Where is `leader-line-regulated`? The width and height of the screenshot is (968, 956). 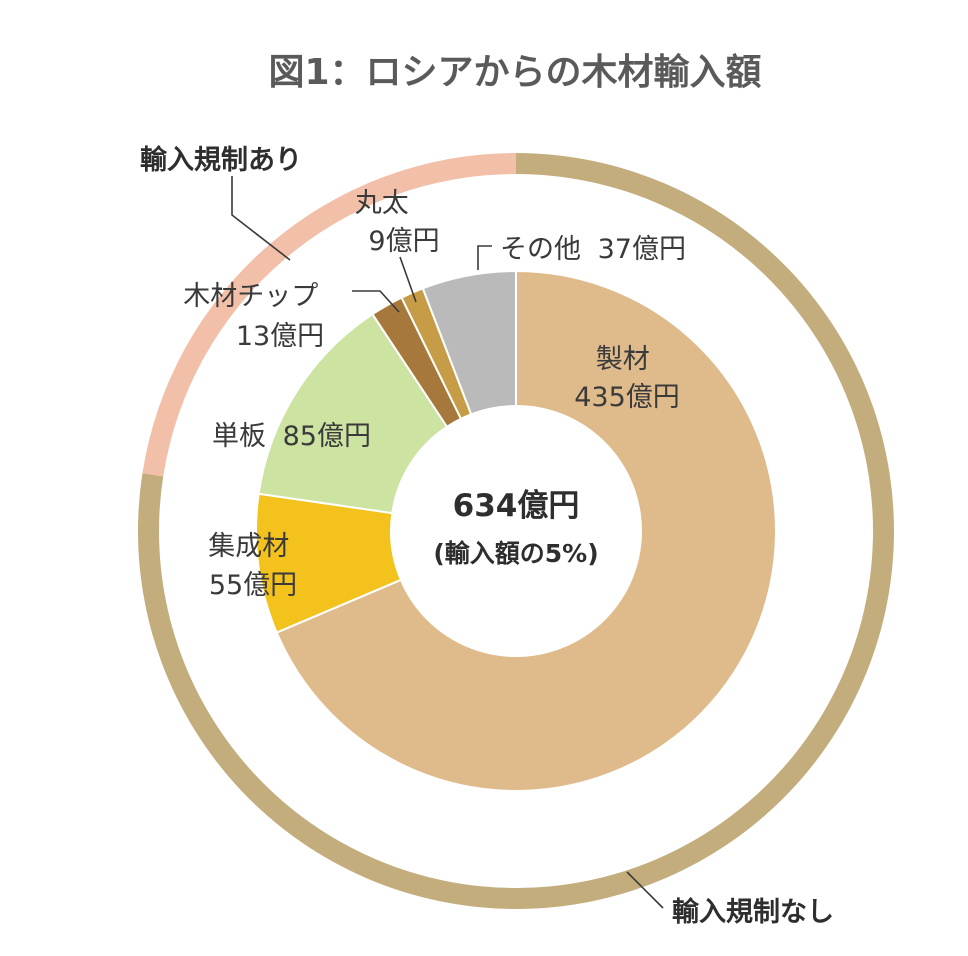
leader-line-regulated is located at coordinates (261, 218).